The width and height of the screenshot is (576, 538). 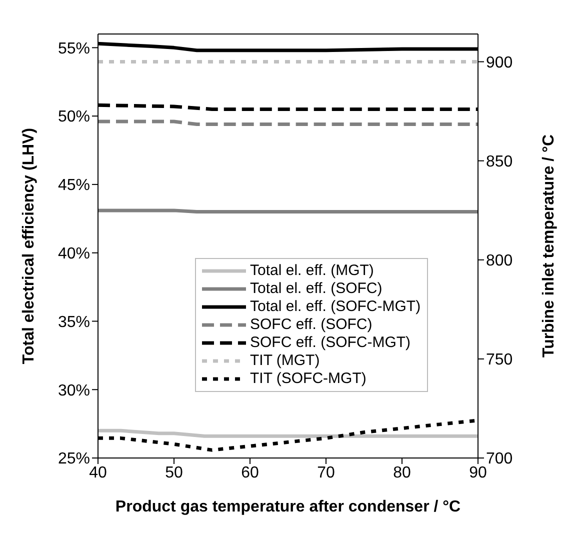 What do you see at coordinates (311, 325) in the screenshot?
I see `legend-label: SOFC eff. (SOFC)` at bounding box center [311, 325].